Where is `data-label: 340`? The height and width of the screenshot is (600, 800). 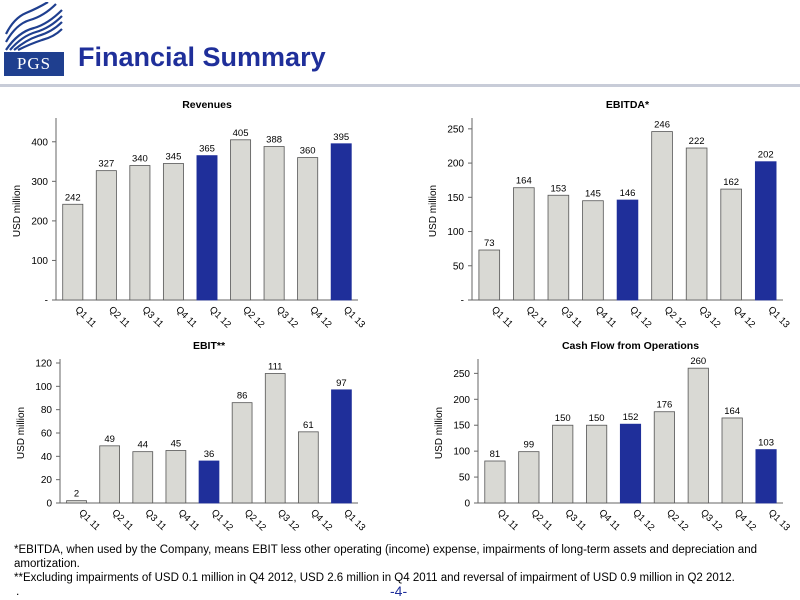 data-label: 340 is located at coordinates (140, 159).